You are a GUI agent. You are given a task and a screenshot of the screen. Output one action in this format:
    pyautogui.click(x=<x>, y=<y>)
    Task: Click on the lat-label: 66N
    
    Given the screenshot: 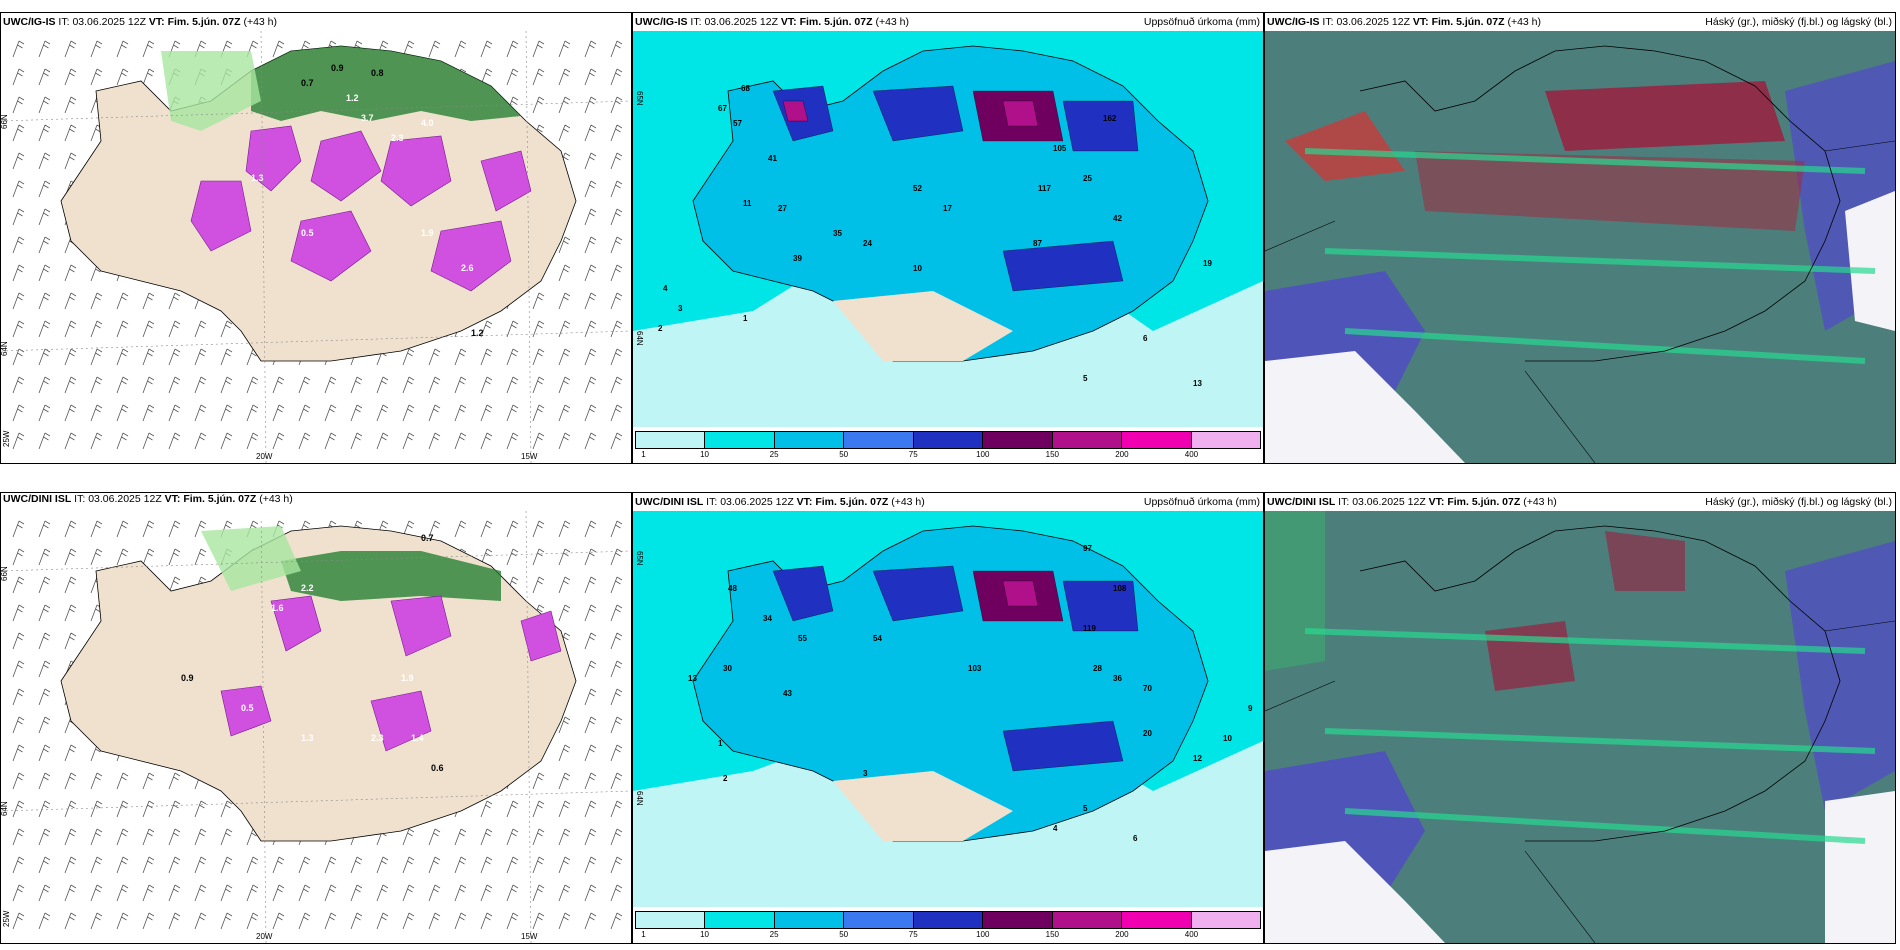 What is the action you would take?
    pyautogui.click(x=5, y=121)
    